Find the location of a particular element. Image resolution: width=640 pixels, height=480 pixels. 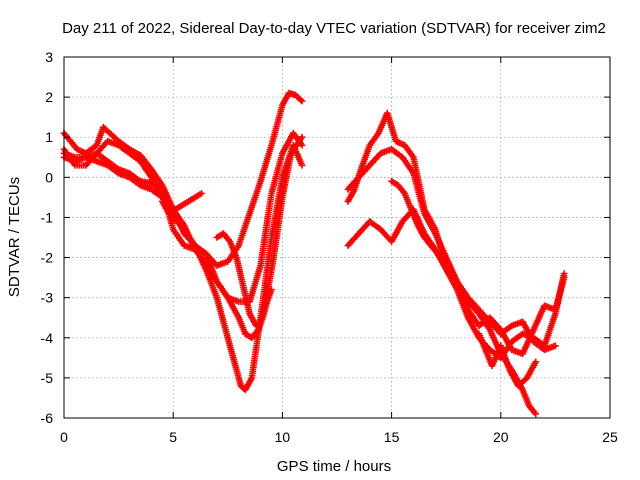

data-point-track-b is located at coordinates (302, 145).